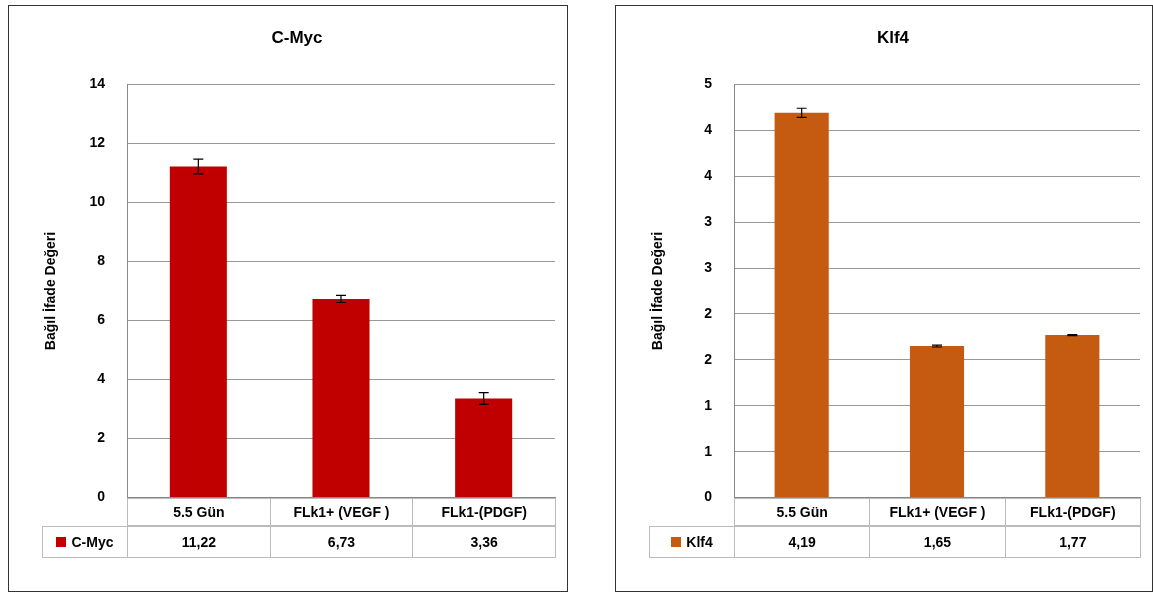 The image size is (1153, 594). What do you see at coordinates (1072, 541) in the screenshot?
I see `data-label: 1,77` at bounding box center [1072, 541].